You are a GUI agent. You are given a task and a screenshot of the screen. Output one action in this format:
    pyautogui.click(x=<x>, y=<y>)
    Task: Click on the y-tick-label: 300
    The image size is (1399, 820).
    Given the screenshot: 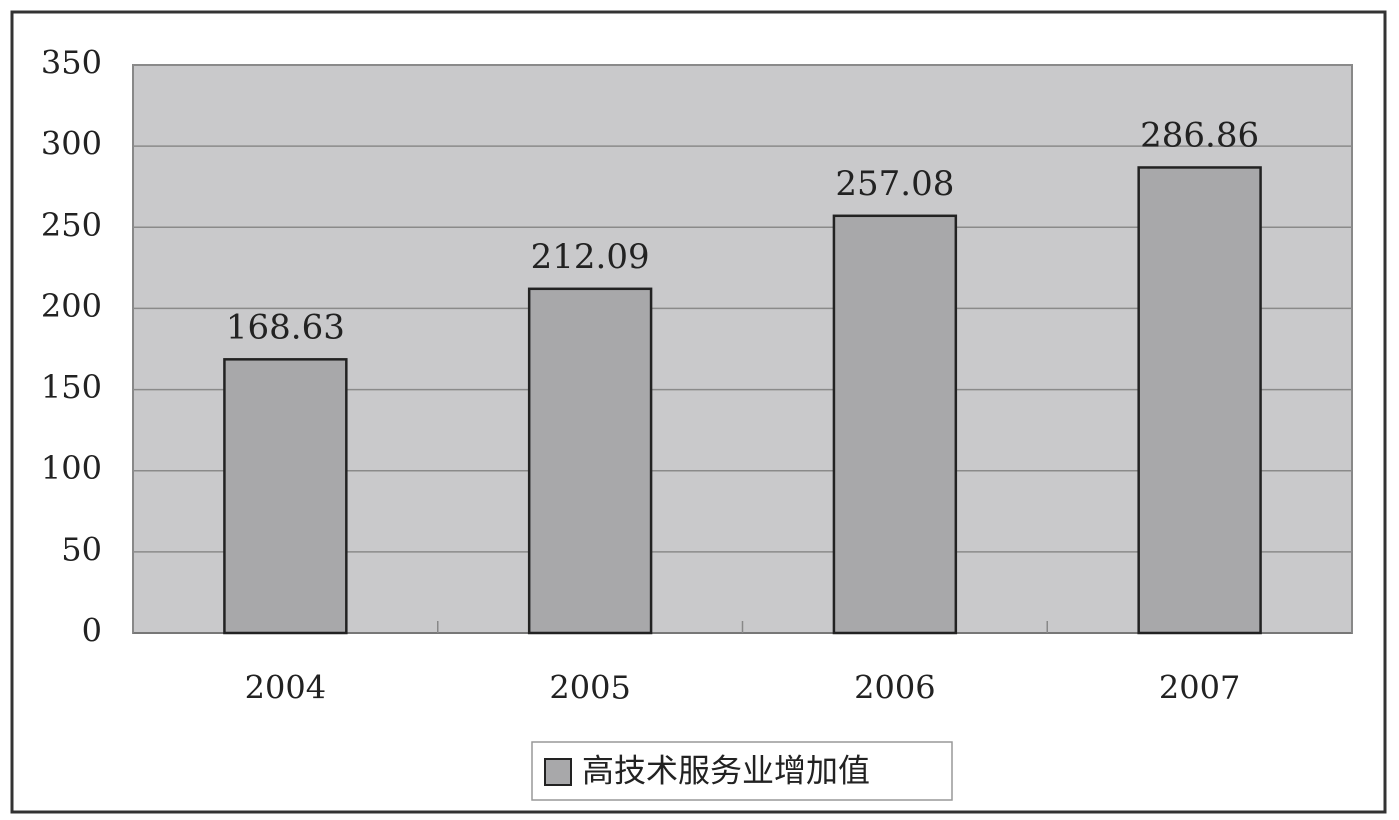 What is the action you would take?
    pyautogui.click(x=71, y=144)
    